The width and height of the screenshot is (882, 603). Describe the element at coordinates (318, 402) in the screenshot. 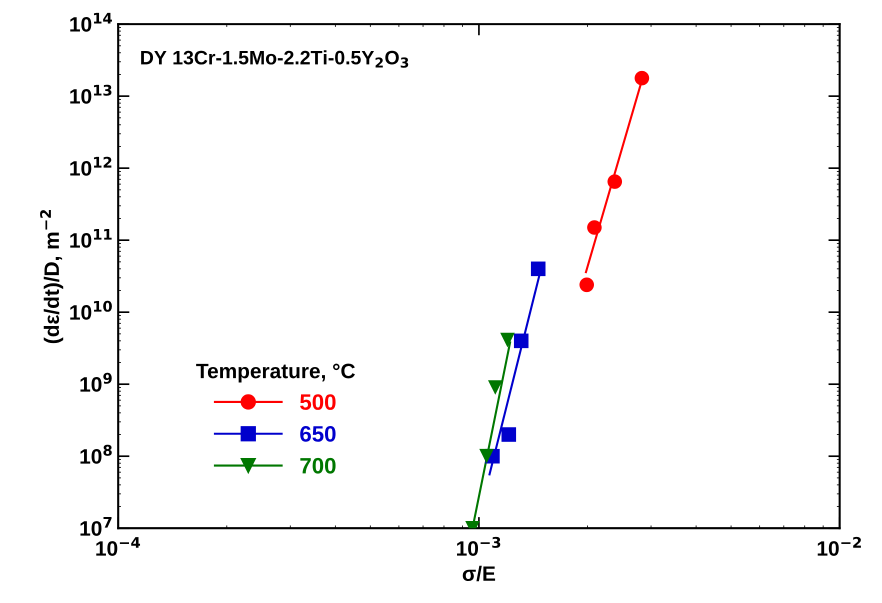

I see `legend-label: 500` at that location.